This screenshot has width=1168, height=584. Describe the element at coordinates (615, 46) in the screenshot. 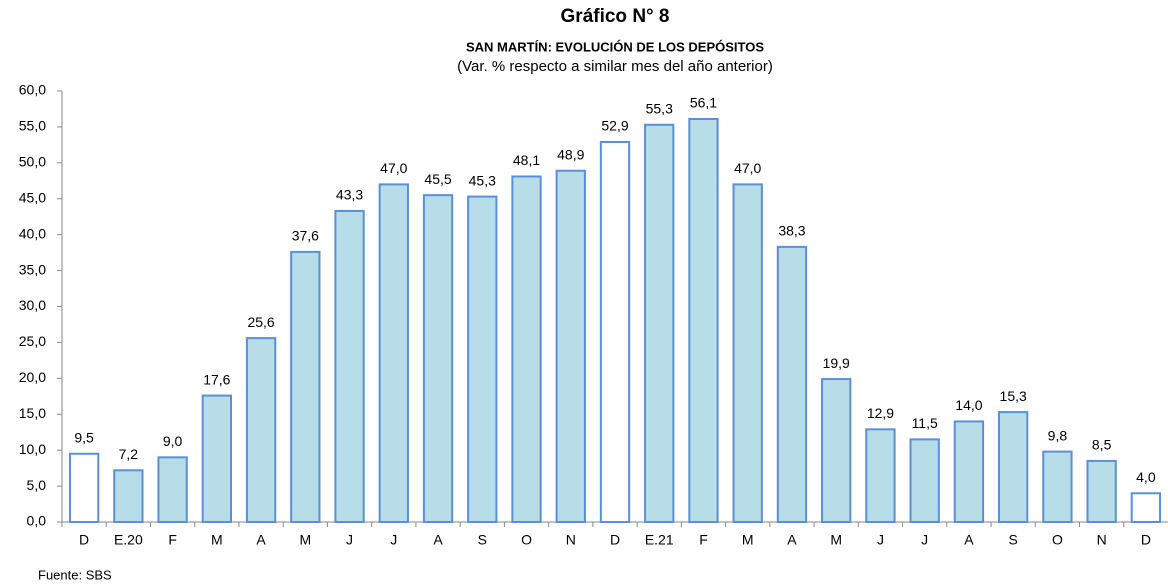

I see `chart-subtitle: SAN MARTÍN: EVOLUCIÓN DE LOS DEPÓSITOS` at that location.